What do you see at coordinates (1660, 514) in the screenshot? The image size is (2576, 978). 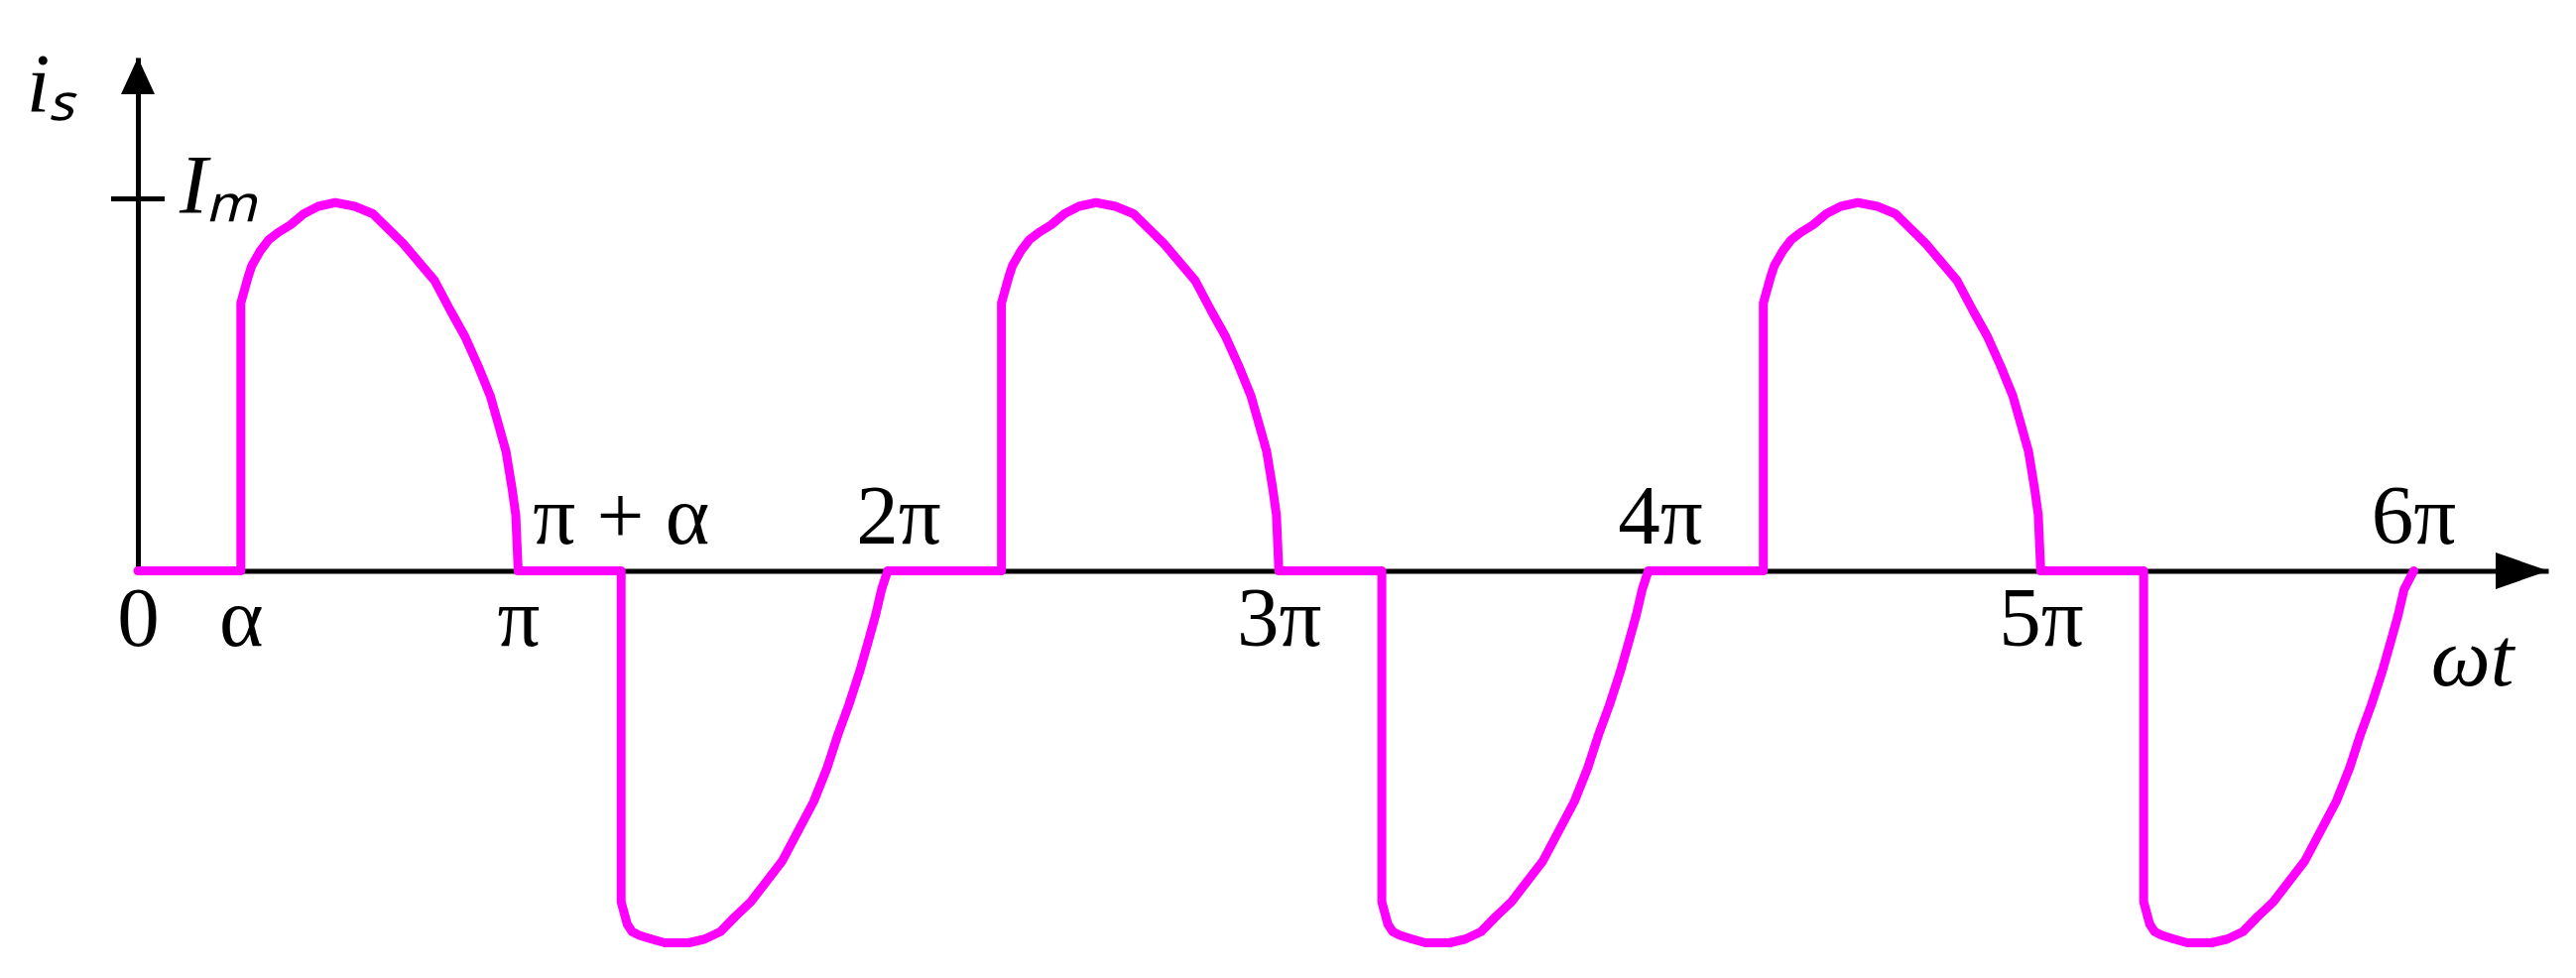 I see `annotation: 4π` at bounding box center [1660, 514].